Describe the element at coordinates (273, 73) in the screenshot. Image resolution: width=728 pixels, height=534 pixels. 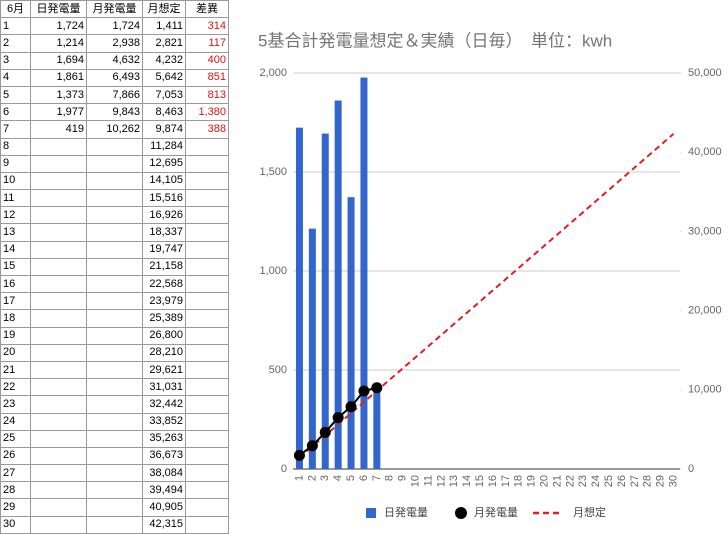
I see `y-tick-label: 2,000` at that location.